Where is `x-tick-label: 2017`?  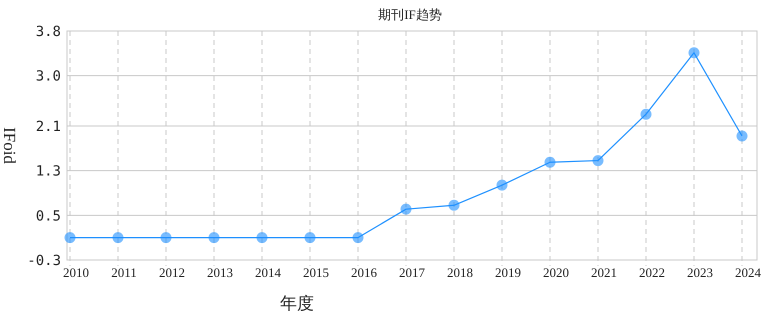 x-tick-label: 2017 is located at coordinates (412, 272).